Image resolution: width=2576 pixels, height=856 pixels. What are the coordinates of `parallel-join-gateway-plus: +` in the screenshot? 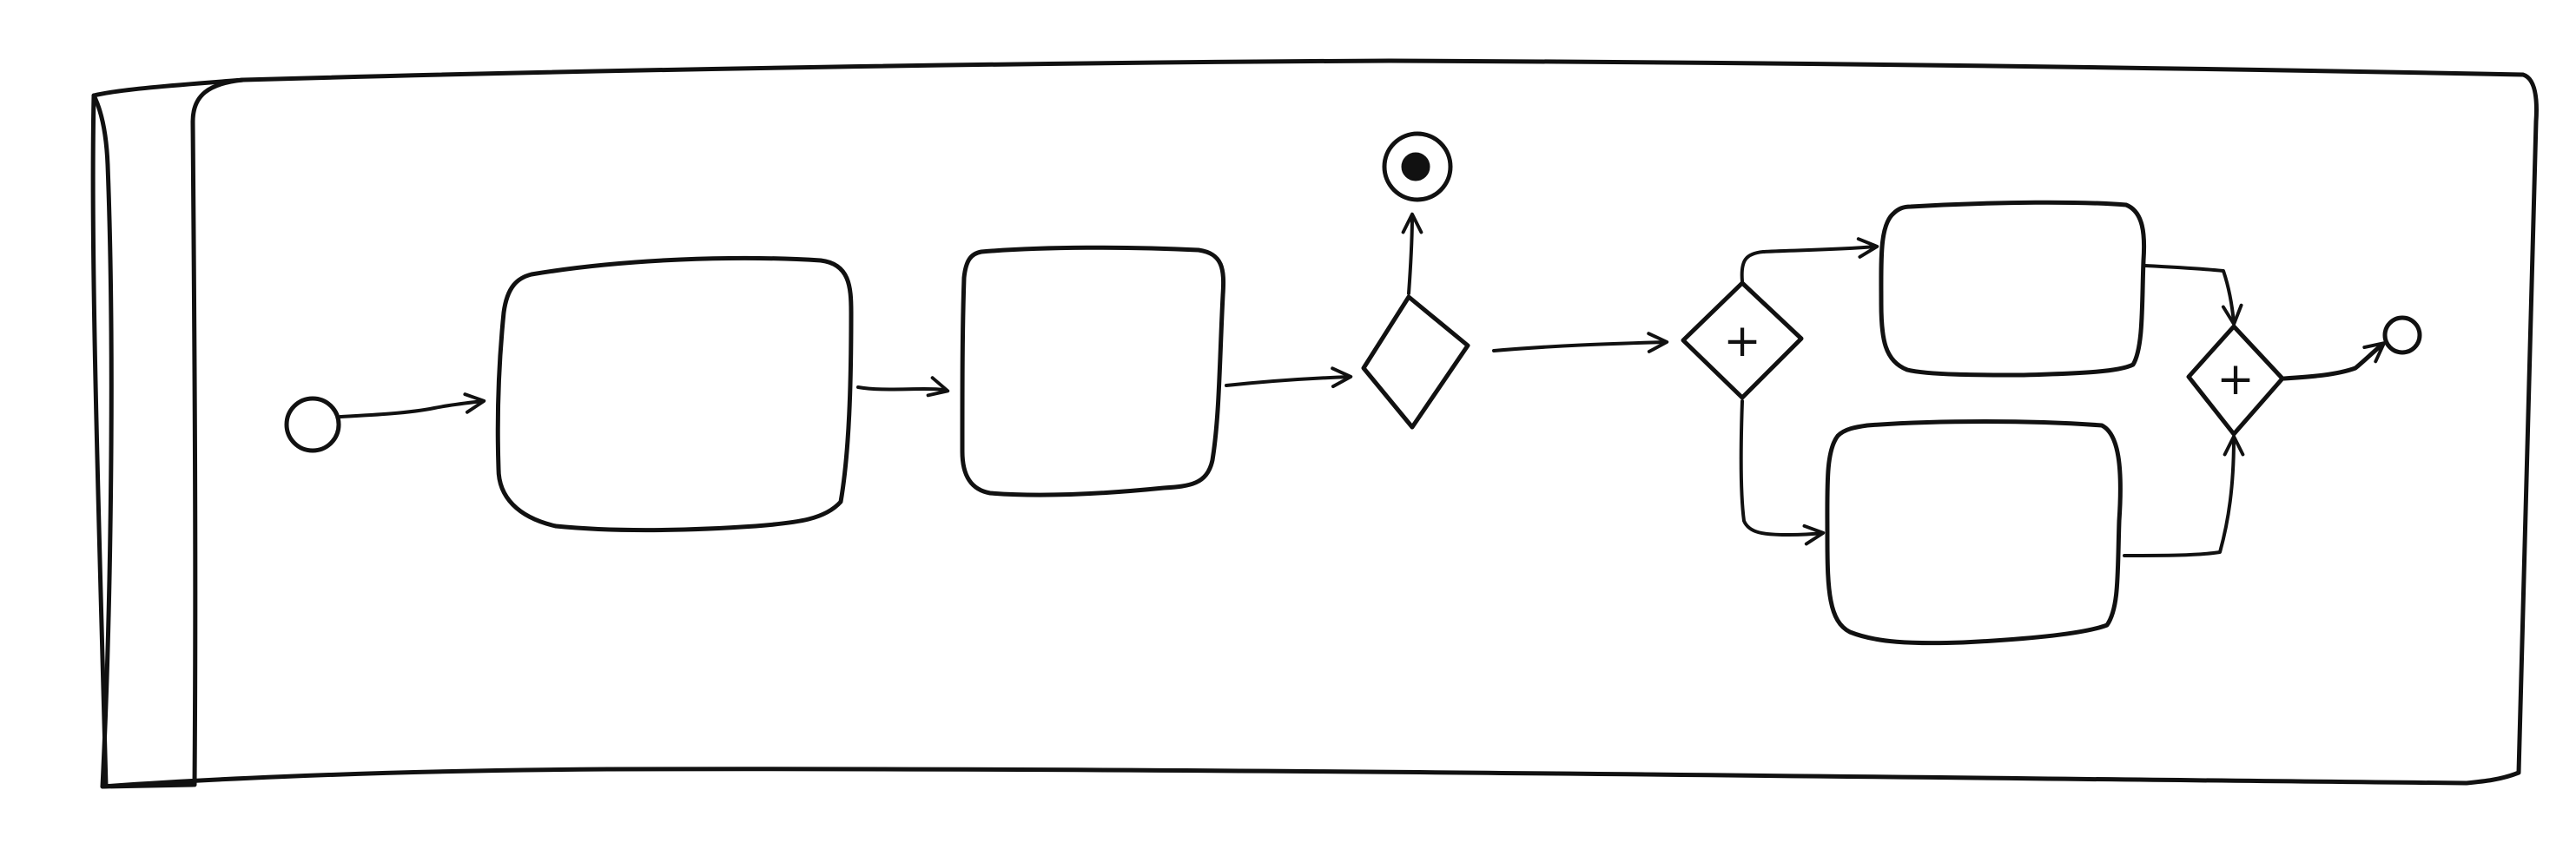 It's located at (2235, 379).